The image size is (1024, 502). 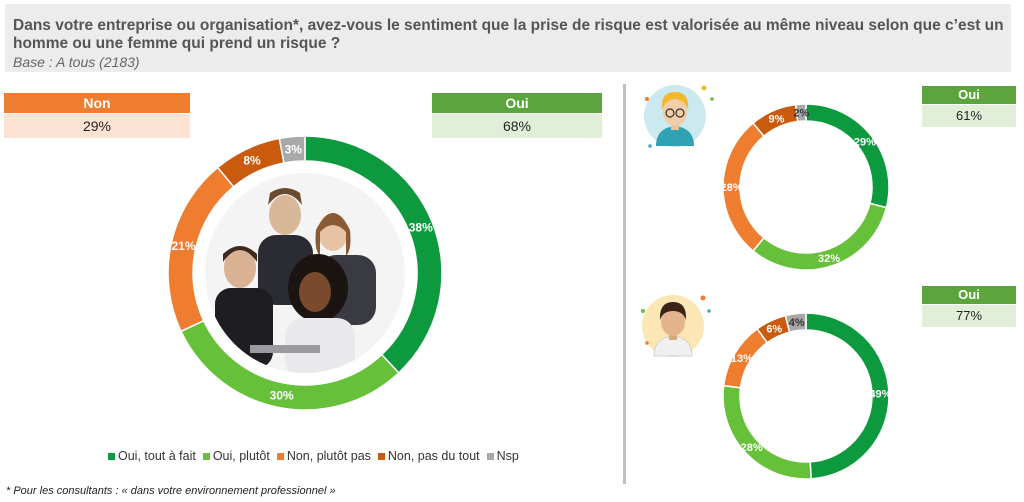 I want to click on non-tag: Non, so click(x=97, y=103).